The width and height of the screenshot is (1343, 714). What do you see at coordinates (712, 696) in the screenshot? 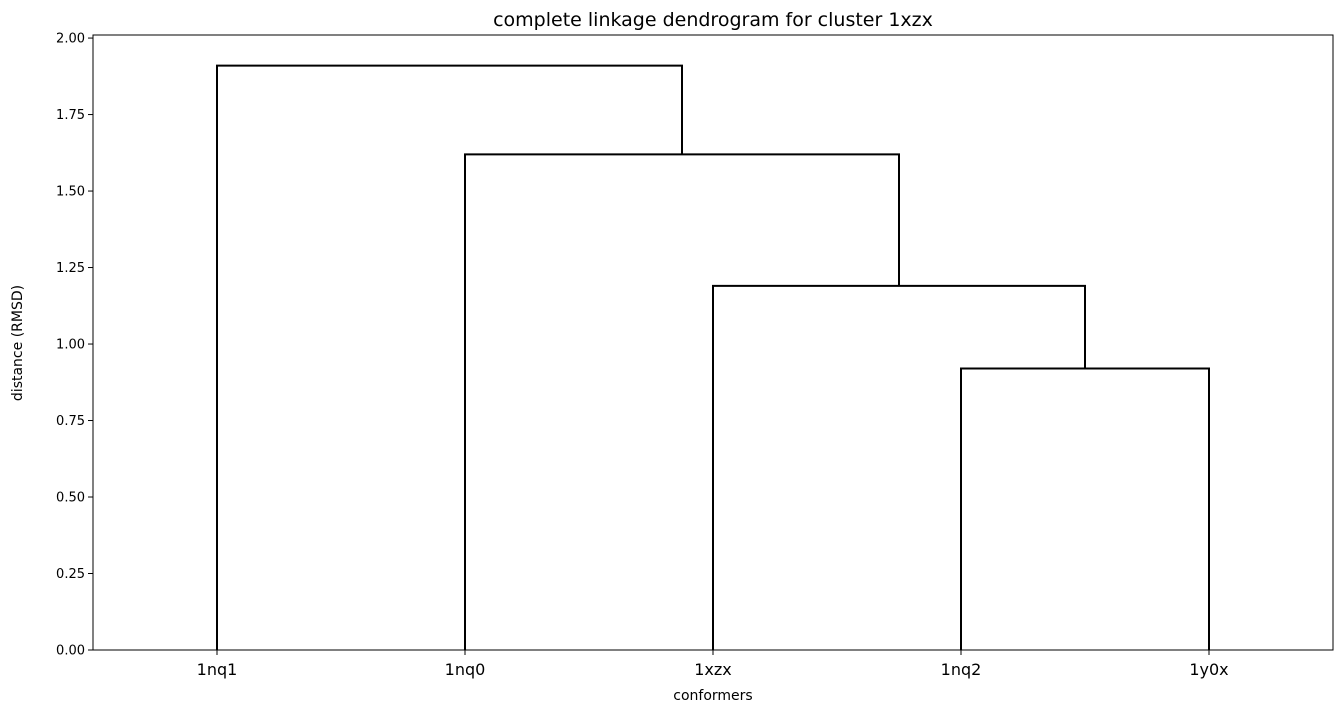
I see `x-axis-label: conformers` at bounding box center [712, 696].